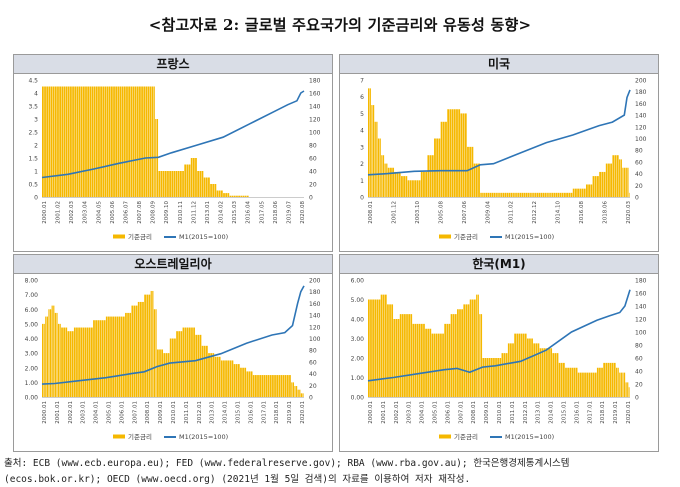  What do you see at coordinates (582, 212) in the screenshot?
I see `x-tick-label: 2016.08` at bounding box center [582, 212].